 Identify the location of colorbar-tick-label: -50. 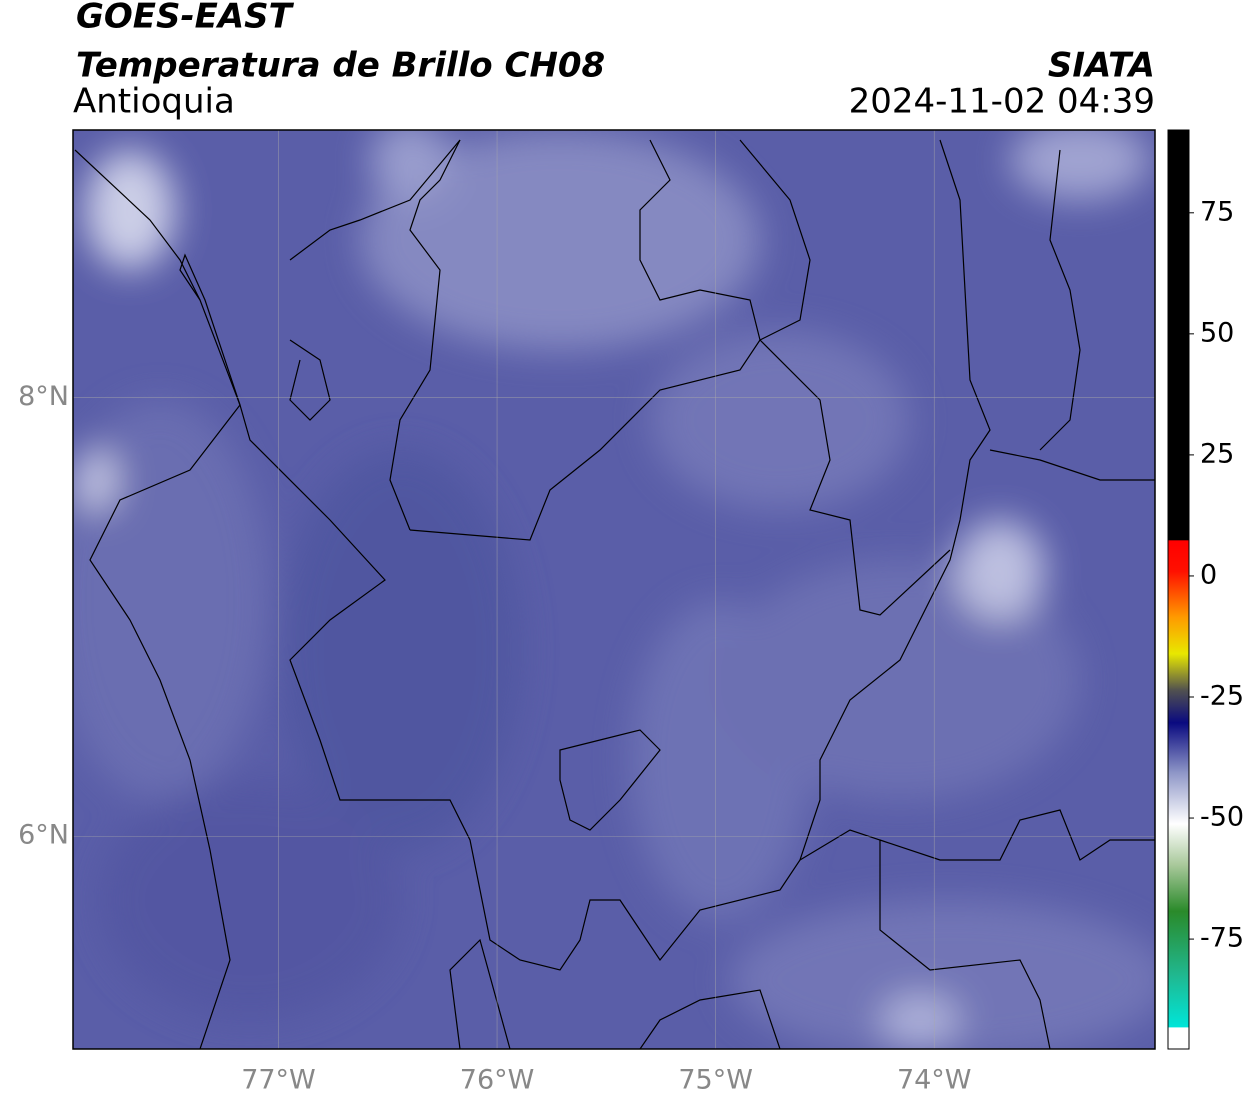
(1222, 817).